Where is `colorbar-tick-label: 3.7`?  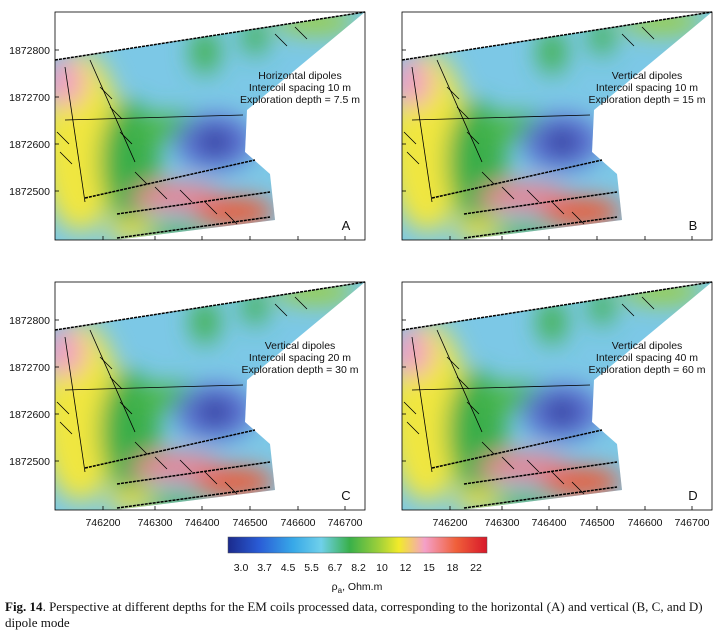 colorbar-tick-label: 3.7 is located at coordinates (264, 568).